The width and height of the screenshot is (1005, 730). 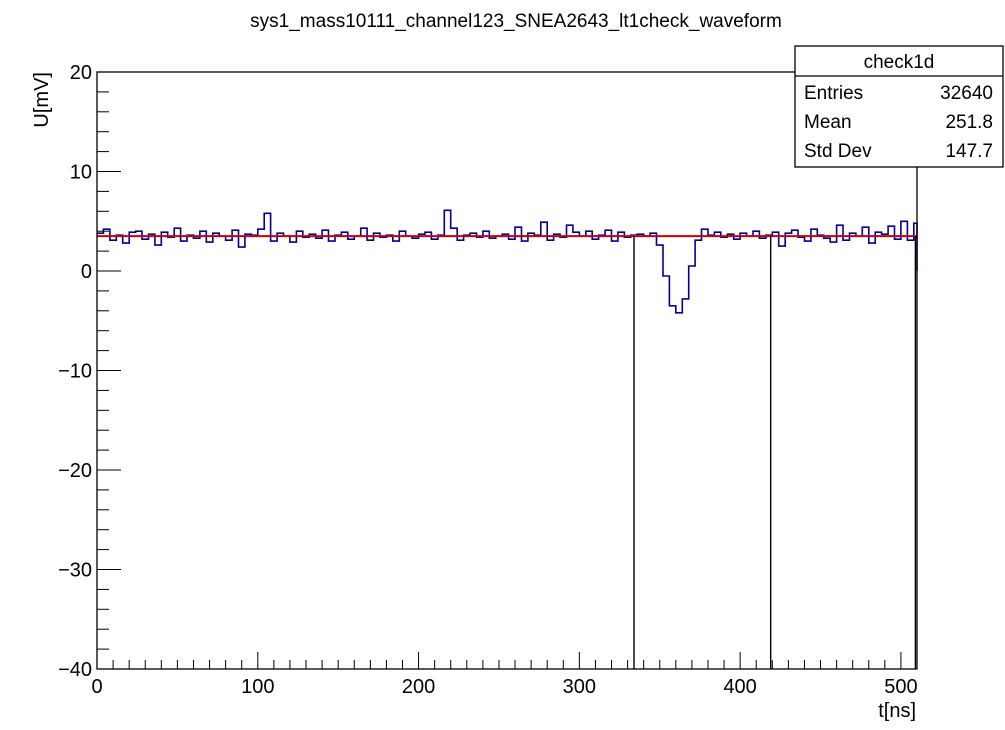 I want to click on x-tick-label: 300, so click(x=579, y=687).